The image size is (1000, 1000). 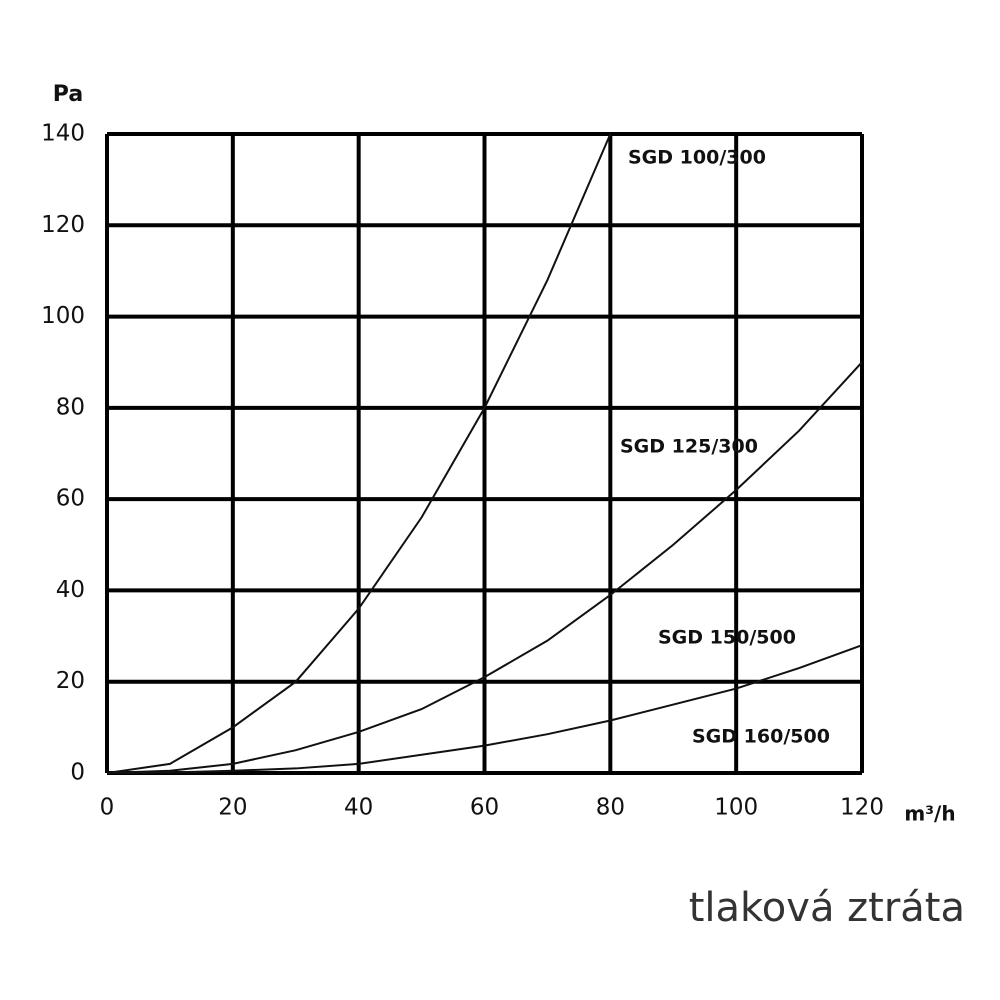 What do you see at coordinates (484, 808) in the screenshot?
I see `x-tick-label: 60` at bounding box center [484, 808].